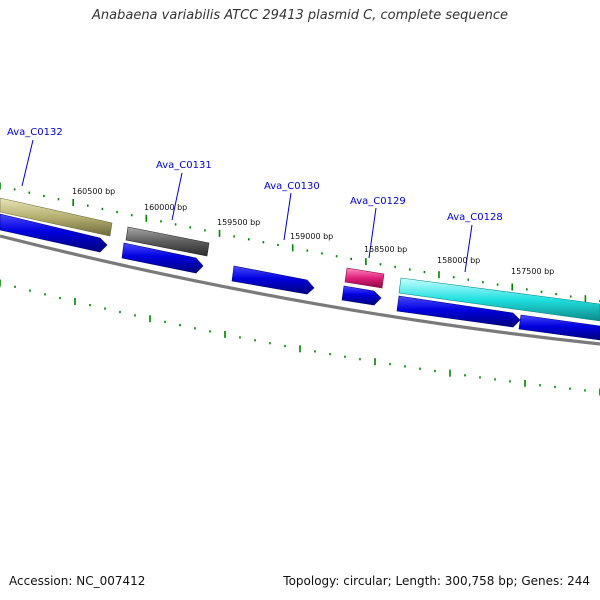 This screenshot has height=600, width=600. What do you see at coordinates (177, 196) in the screenshot?
I see `leader-line-ava-c0131` at bounding box center [177, 196].